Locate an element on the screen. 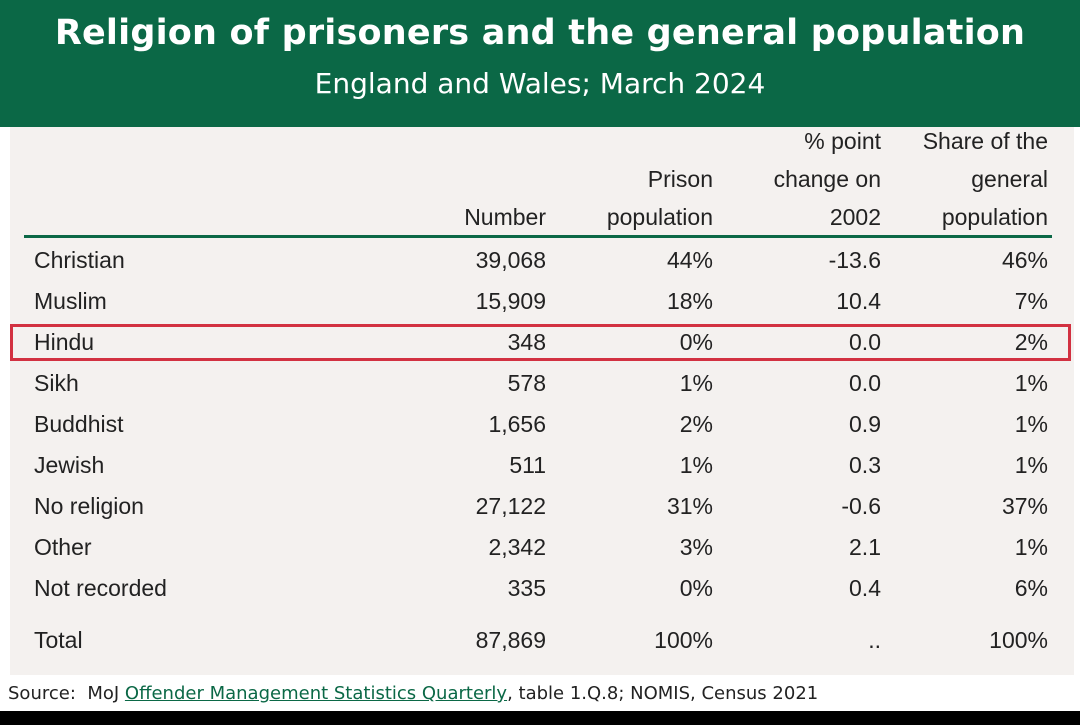 The width and height of the screenshot is (1080, 725). table-row-not-recorded: Not recorded 335 0% 0.4 6% is located at coordinates (538, 588).